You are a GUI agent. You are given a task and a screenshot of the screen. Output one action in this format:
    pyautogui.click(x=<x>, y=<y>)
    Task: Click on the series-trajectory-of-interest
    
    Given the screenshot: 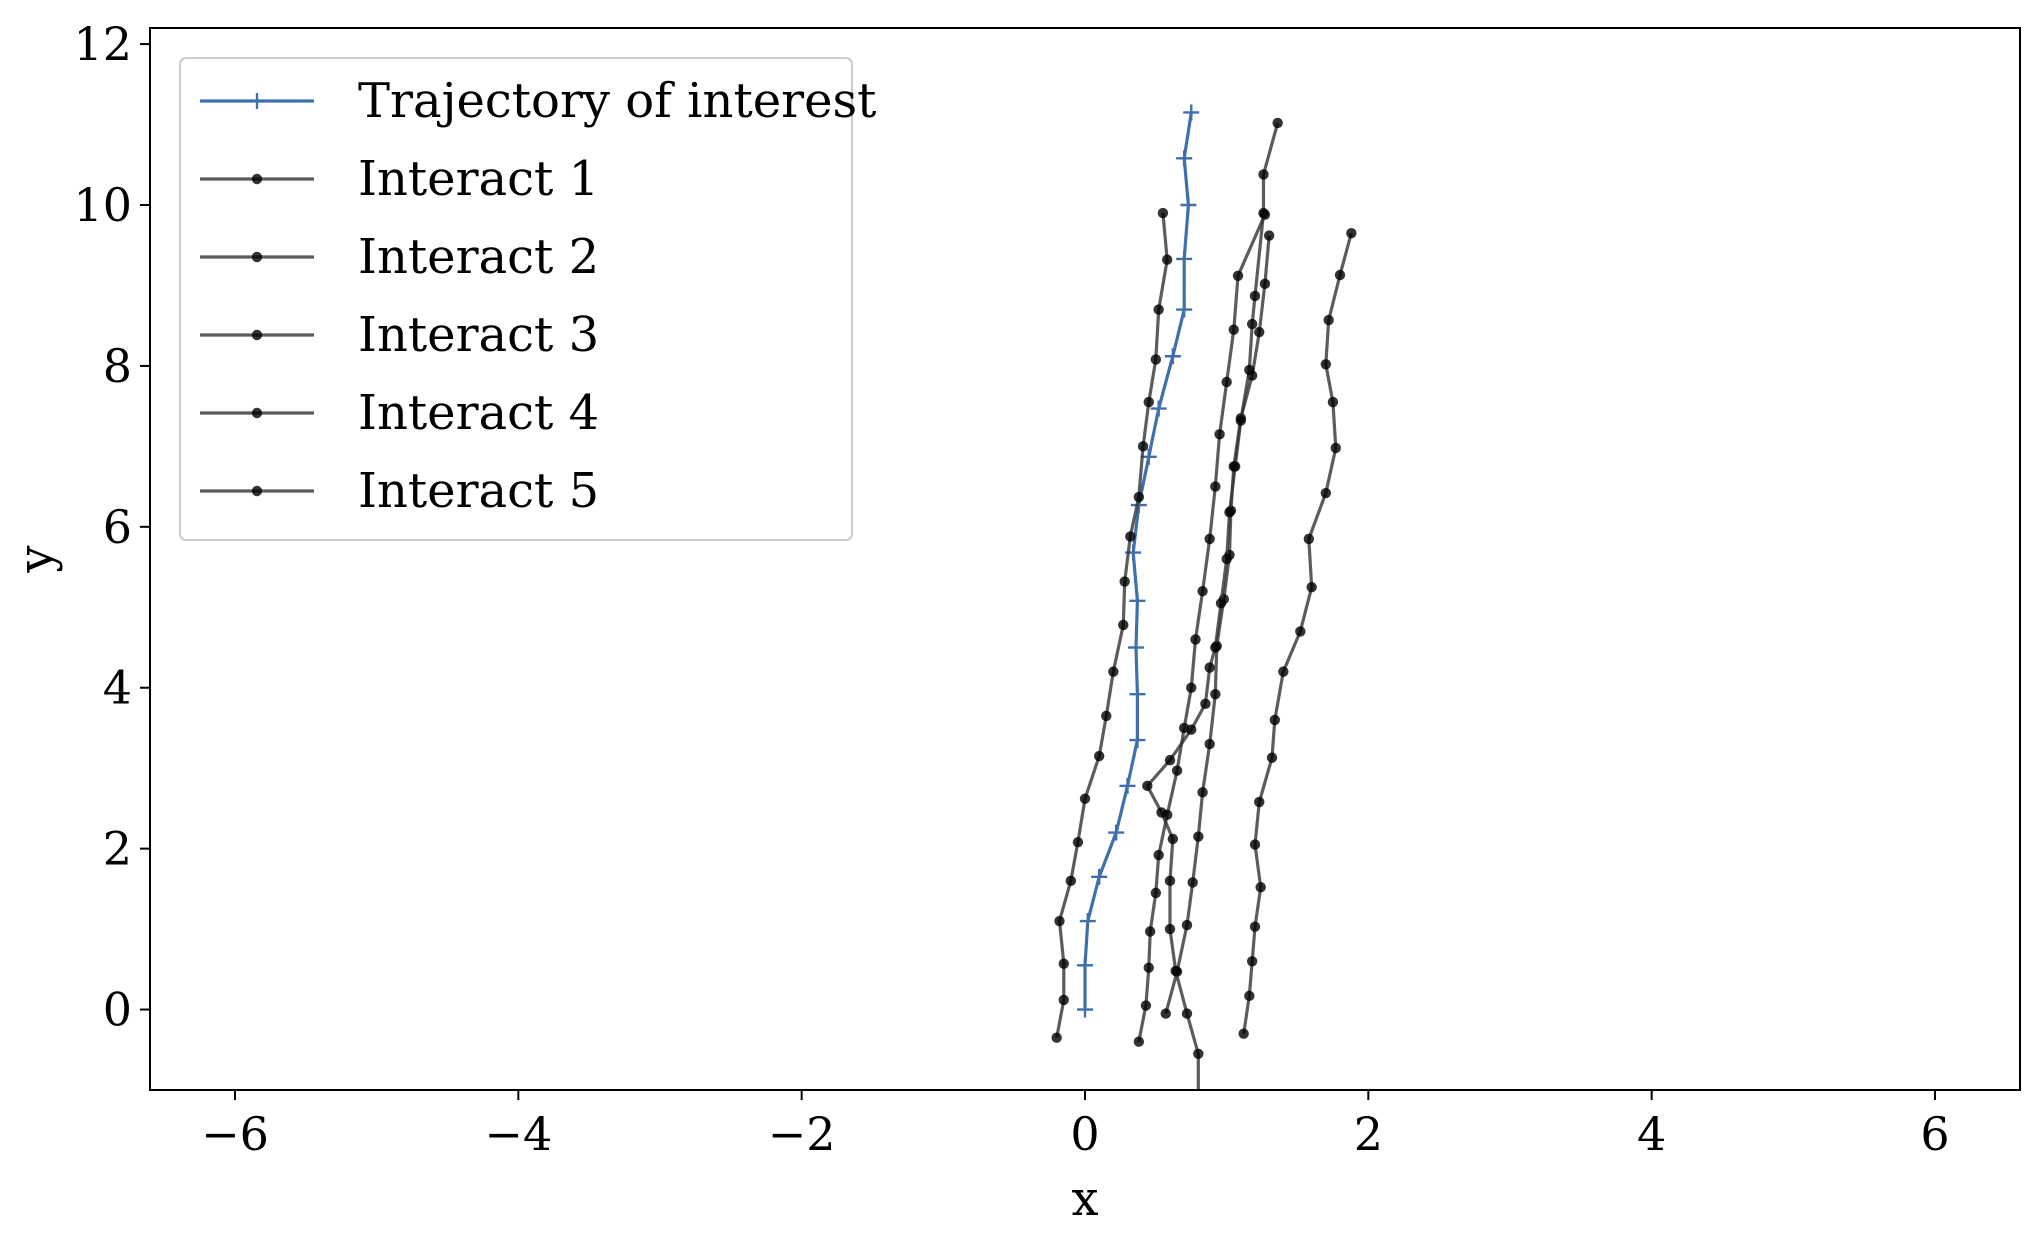 What is the action you would take?
    pyautogui.click(x=1138, y=561)
    